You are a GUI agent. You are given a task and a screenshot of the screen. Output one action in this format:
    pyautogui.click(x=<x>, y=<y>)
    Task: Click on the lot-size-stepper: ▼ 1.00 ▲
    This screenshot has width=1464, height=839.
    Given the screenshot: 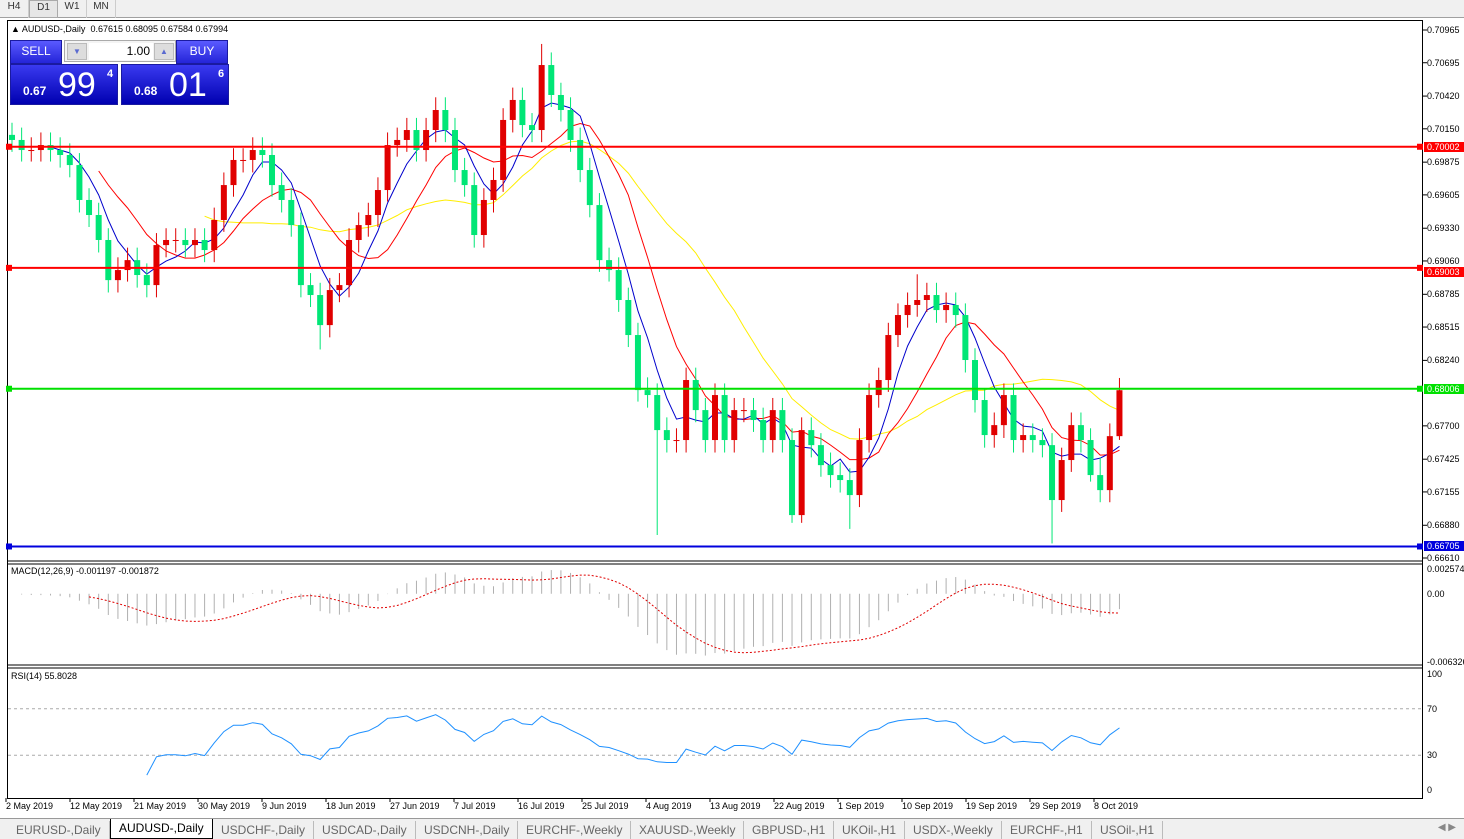 What is the action you would take?
    pyautogui.click(x=120, y=51)
    